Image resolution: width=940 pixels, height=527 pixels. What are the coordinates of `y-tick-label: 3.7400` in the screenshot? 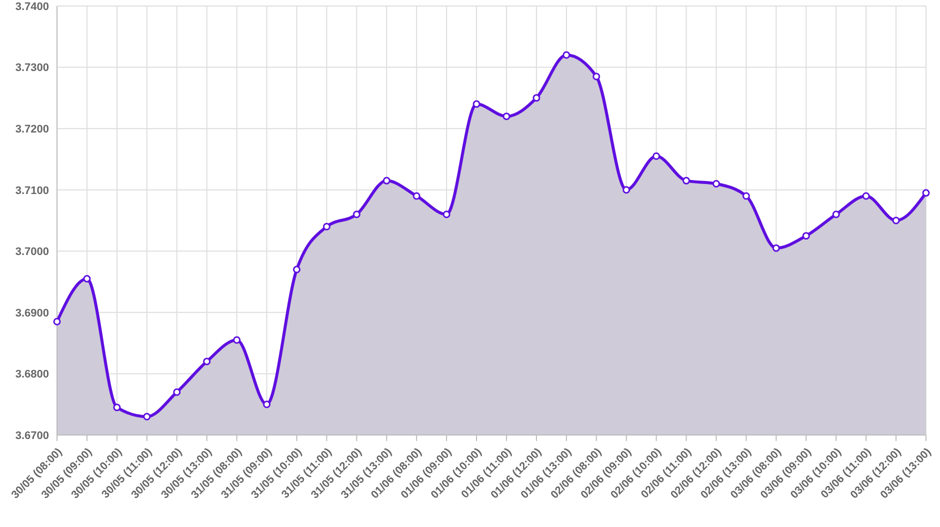 It's located at (32, 6).